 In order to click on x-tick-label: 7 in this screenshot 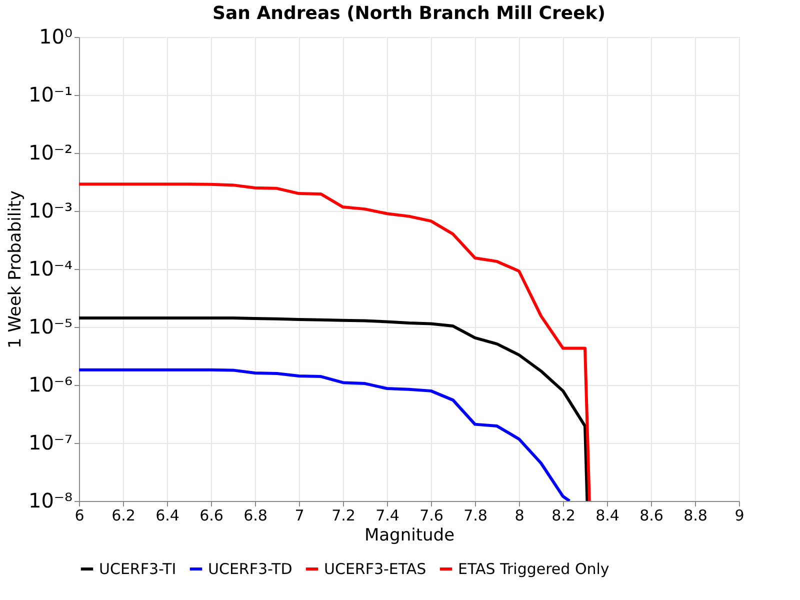, I will do `click(299, 515)`.